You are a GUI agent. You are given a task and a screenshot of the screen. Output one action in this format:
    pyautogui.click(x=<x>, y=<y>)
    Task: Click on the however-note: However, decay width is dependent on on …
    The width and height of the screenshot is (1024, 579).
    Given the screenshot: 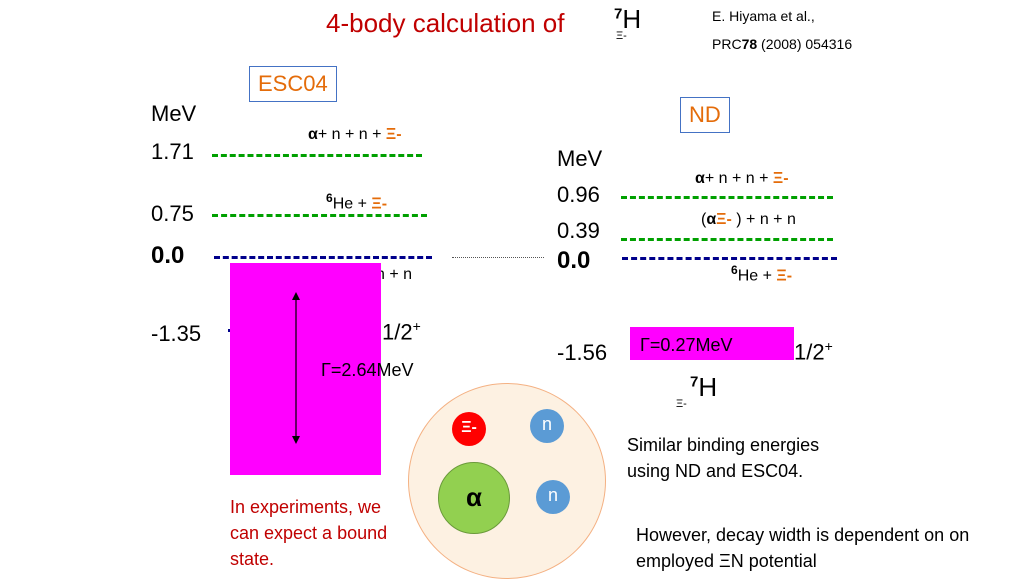 What is the action you would take?
    pyautogui.click(x=803, y=548)
    